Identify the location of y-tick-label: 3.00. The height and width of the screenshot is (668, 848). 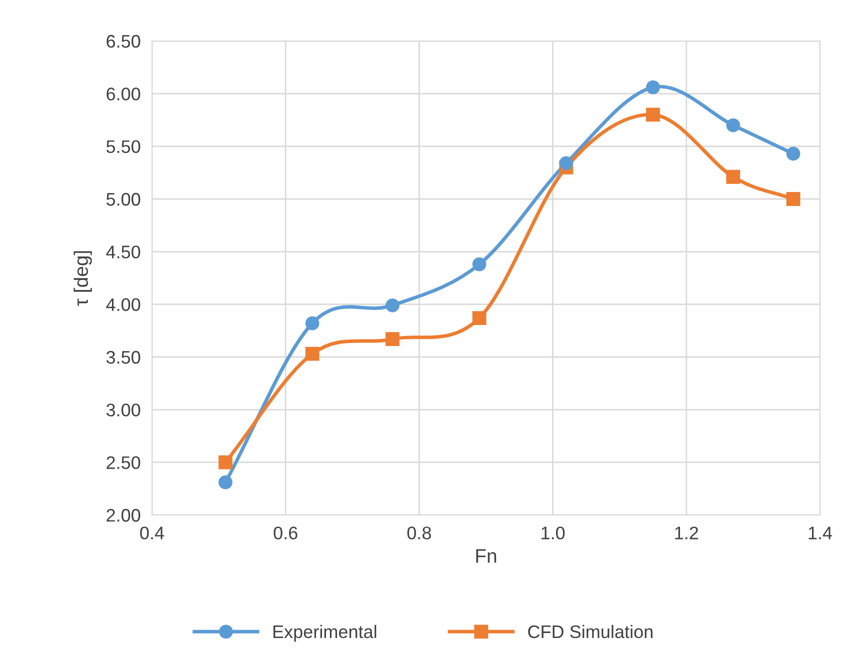
(123, 410).